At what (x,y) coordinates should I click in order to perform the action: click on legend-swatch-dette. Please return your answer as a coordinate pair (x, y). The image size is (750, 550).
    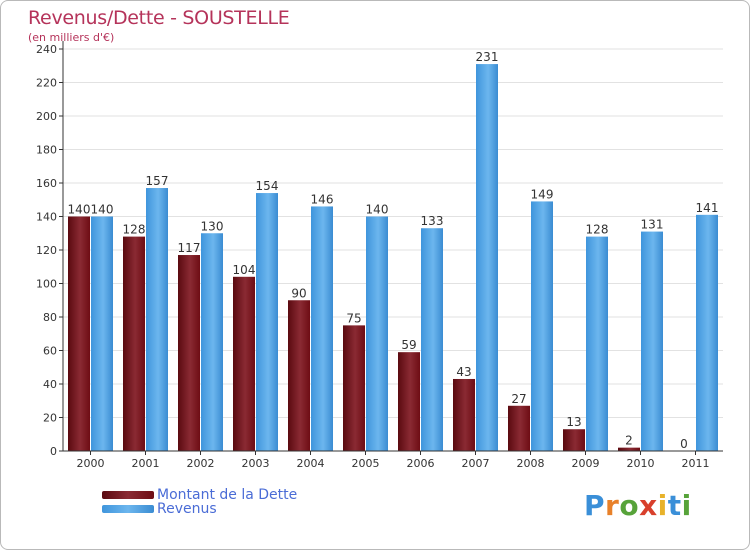
    Looking at the image, I should click on (128, 495).